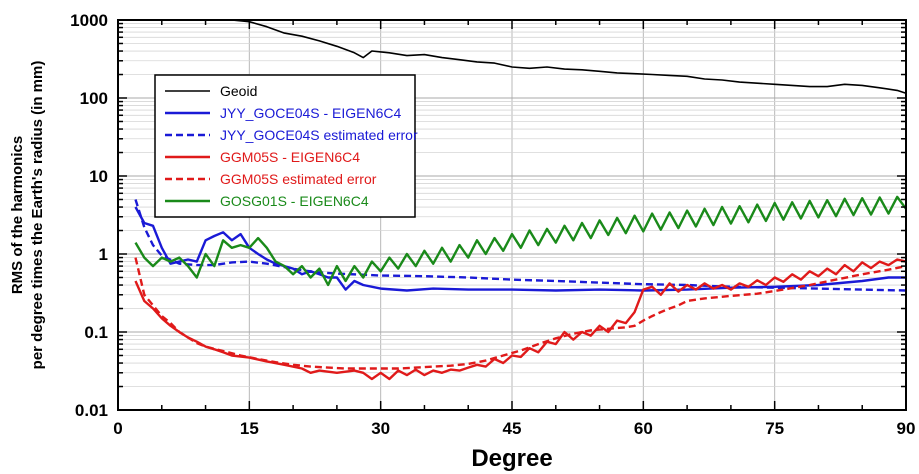  What do you see at coordinates (290, 157) in the screenshot?
I see `legend-label-3: GGM05S - EIGEN6C4` at bounding box center [290, 157].